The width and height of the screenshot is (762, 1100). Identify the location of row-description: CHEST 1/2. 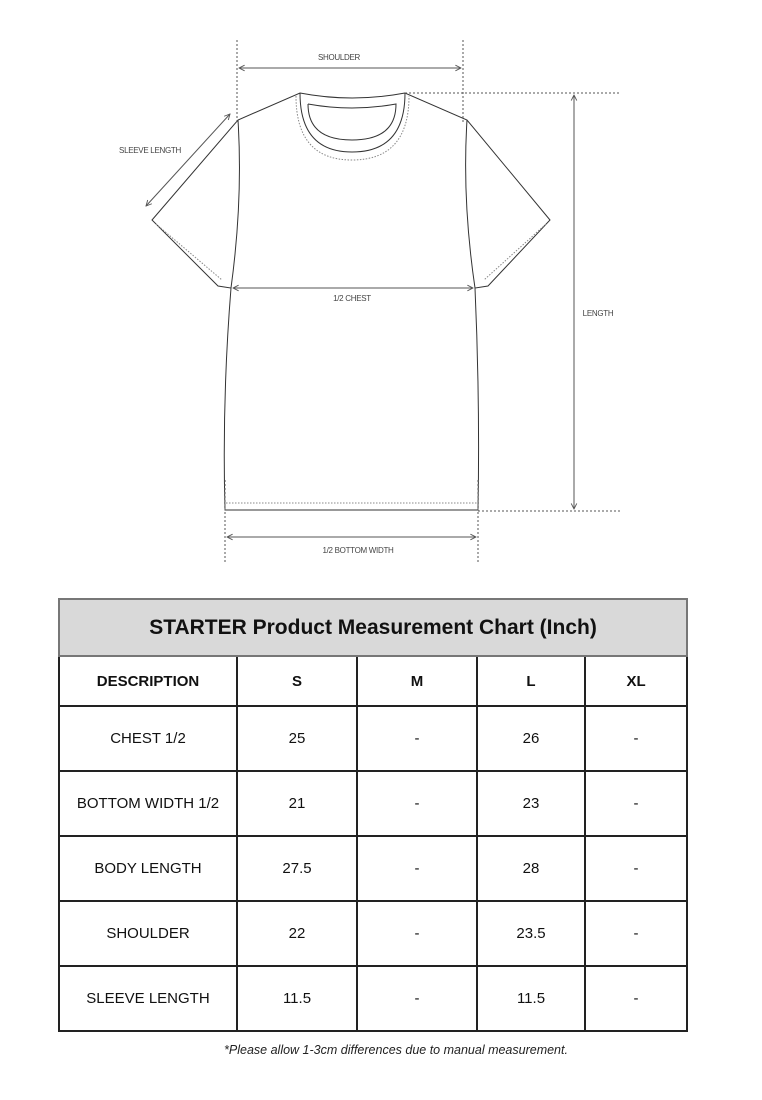
(148, 738).